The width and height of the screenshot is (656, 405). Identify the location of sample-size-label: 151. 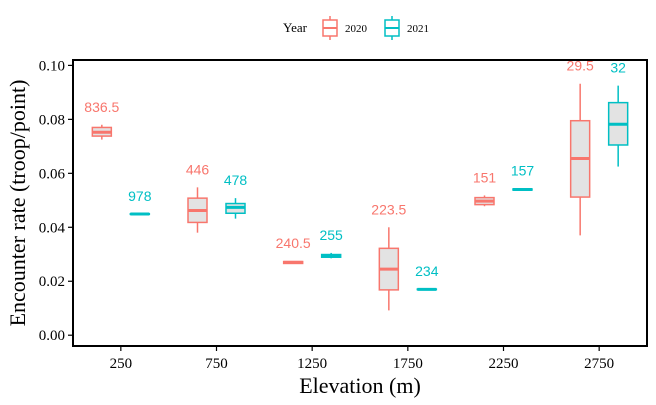
(485, 177).